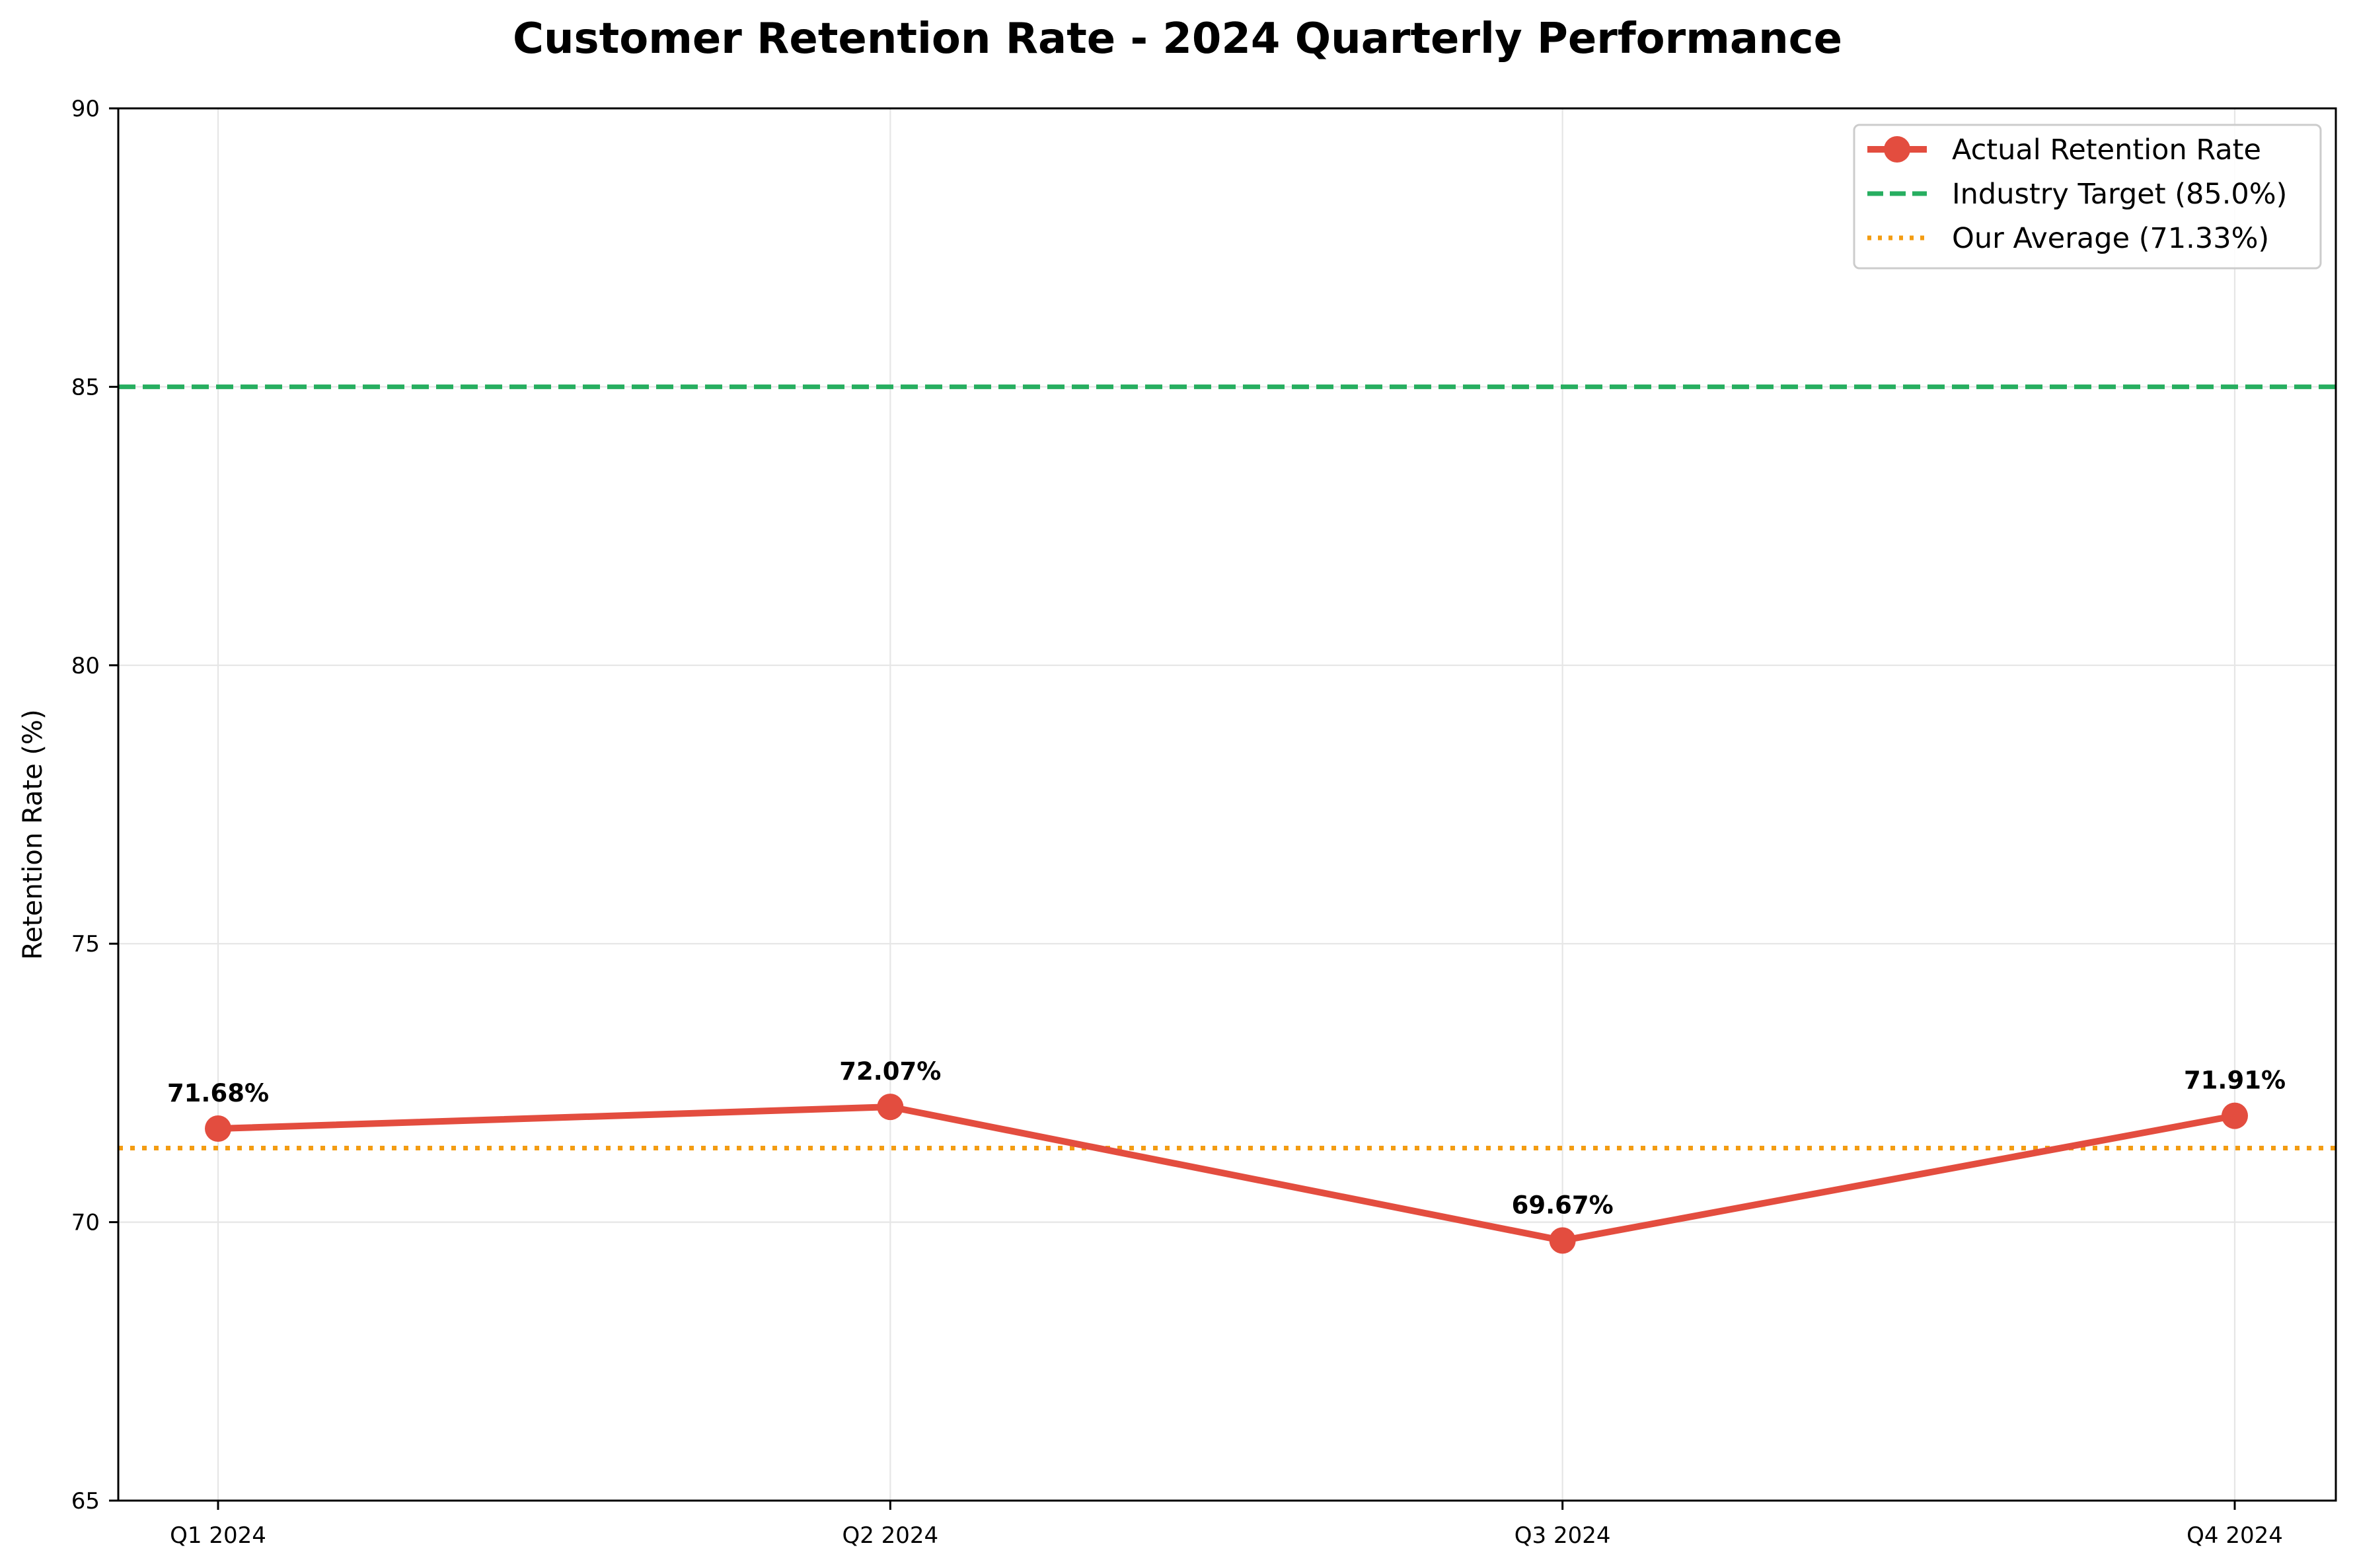  I want to click on data-label-2: 69.67%, so click(1563, 1205).